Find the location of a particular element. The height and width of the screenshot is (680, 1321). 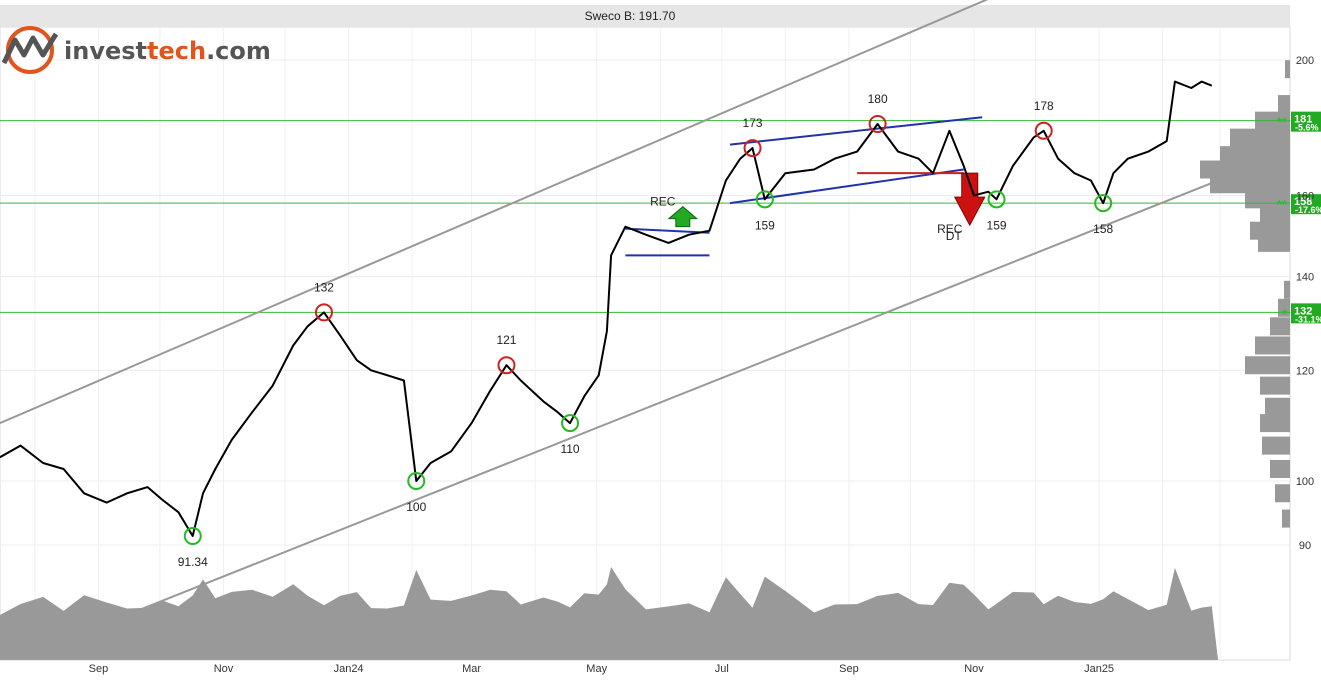

pattern-label-dt: DT is located at coordinates (954, 236).